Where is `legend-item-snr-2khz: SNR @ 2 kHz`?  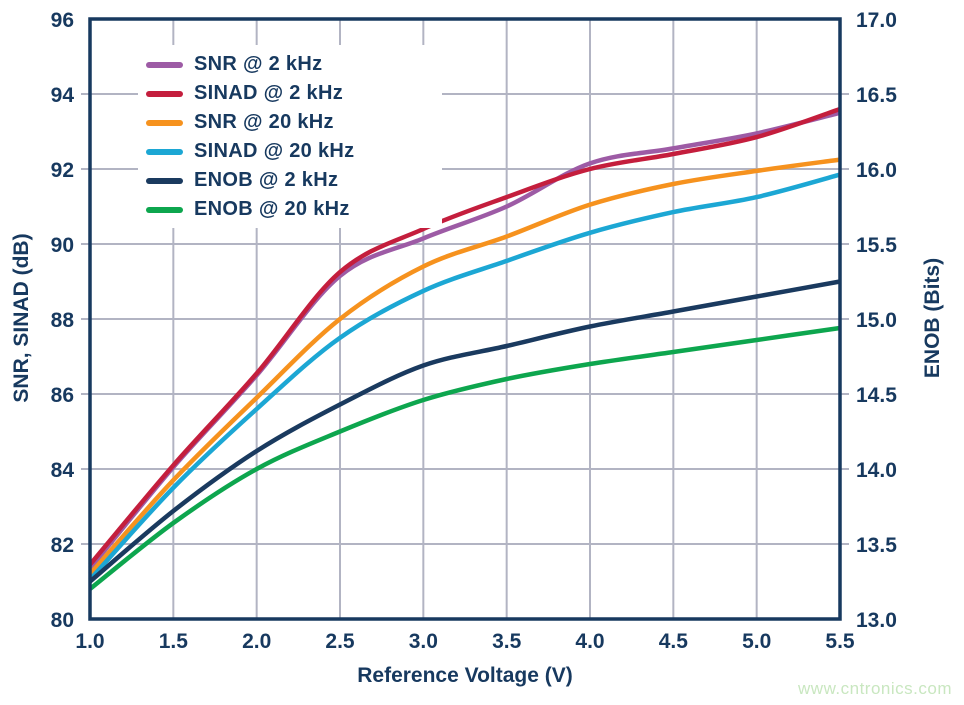
legend-item-snr-2khz: SNR @ 2 kHz is located at coordinates (290, 64).